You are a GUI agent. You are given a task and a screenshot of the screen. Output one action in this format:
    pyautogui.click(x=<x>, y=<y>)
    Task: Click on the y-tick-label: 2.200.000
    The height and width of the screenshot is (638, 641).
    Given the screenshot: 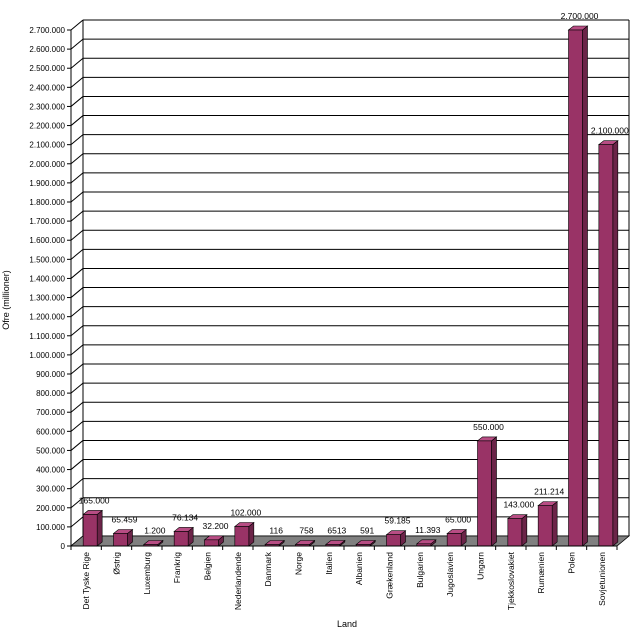 What is the action you would take?
    pyautogui.click(x=47, y=126)
    